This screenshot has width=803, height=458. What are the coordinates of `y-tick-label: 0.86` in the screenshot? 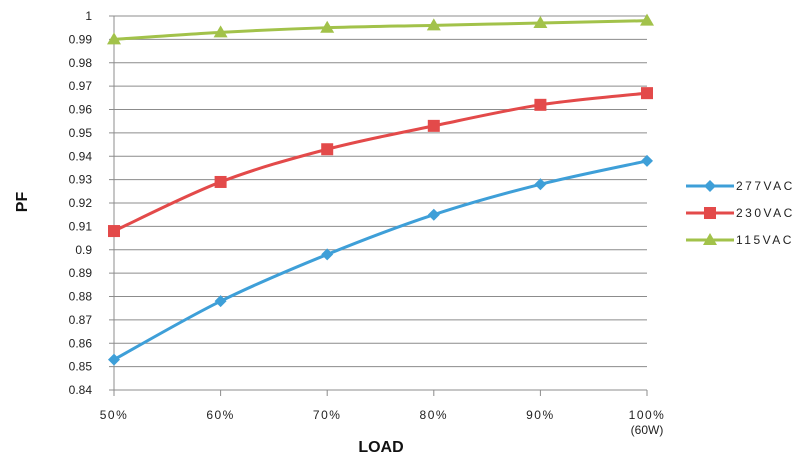 It's located at (81, 343).